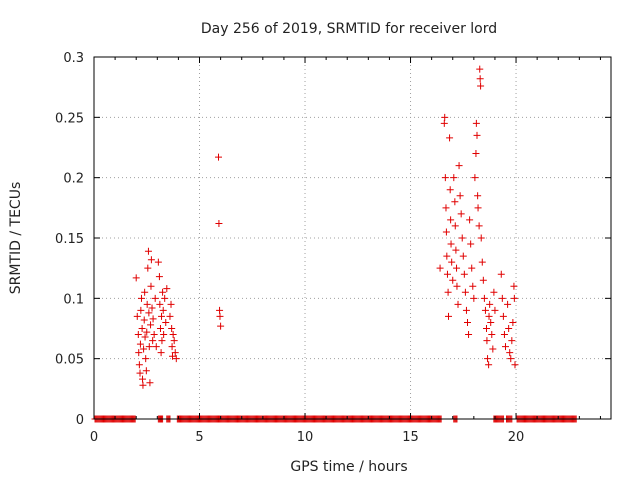  What do you see at coordinates (73, 179) in the screenshot?
I see `y-tick-label: 0.2` at bounding box center [73, 179].